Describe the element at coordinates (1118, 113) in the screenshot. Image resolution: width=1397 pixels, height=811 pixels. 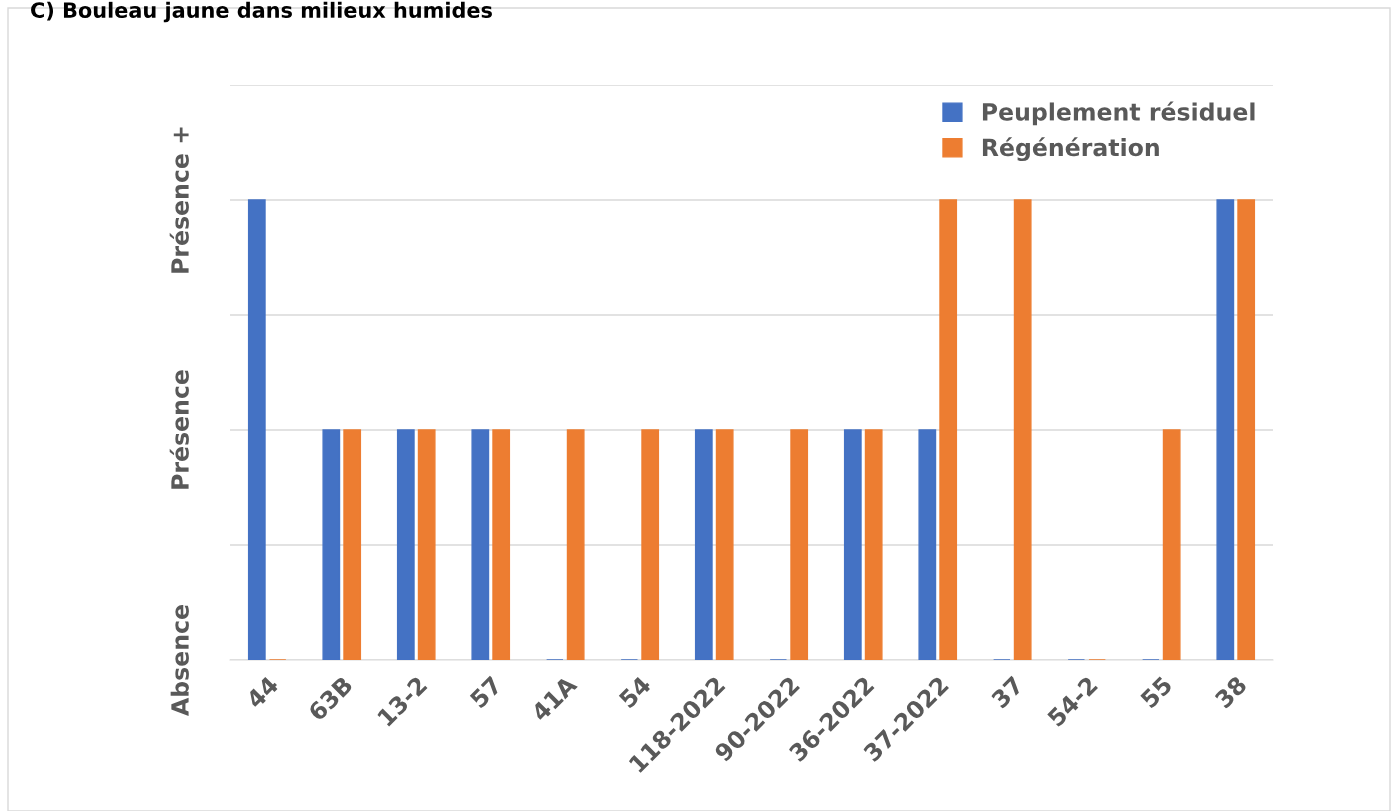
I see `legend-label: Peuplement résiduel` at that location.